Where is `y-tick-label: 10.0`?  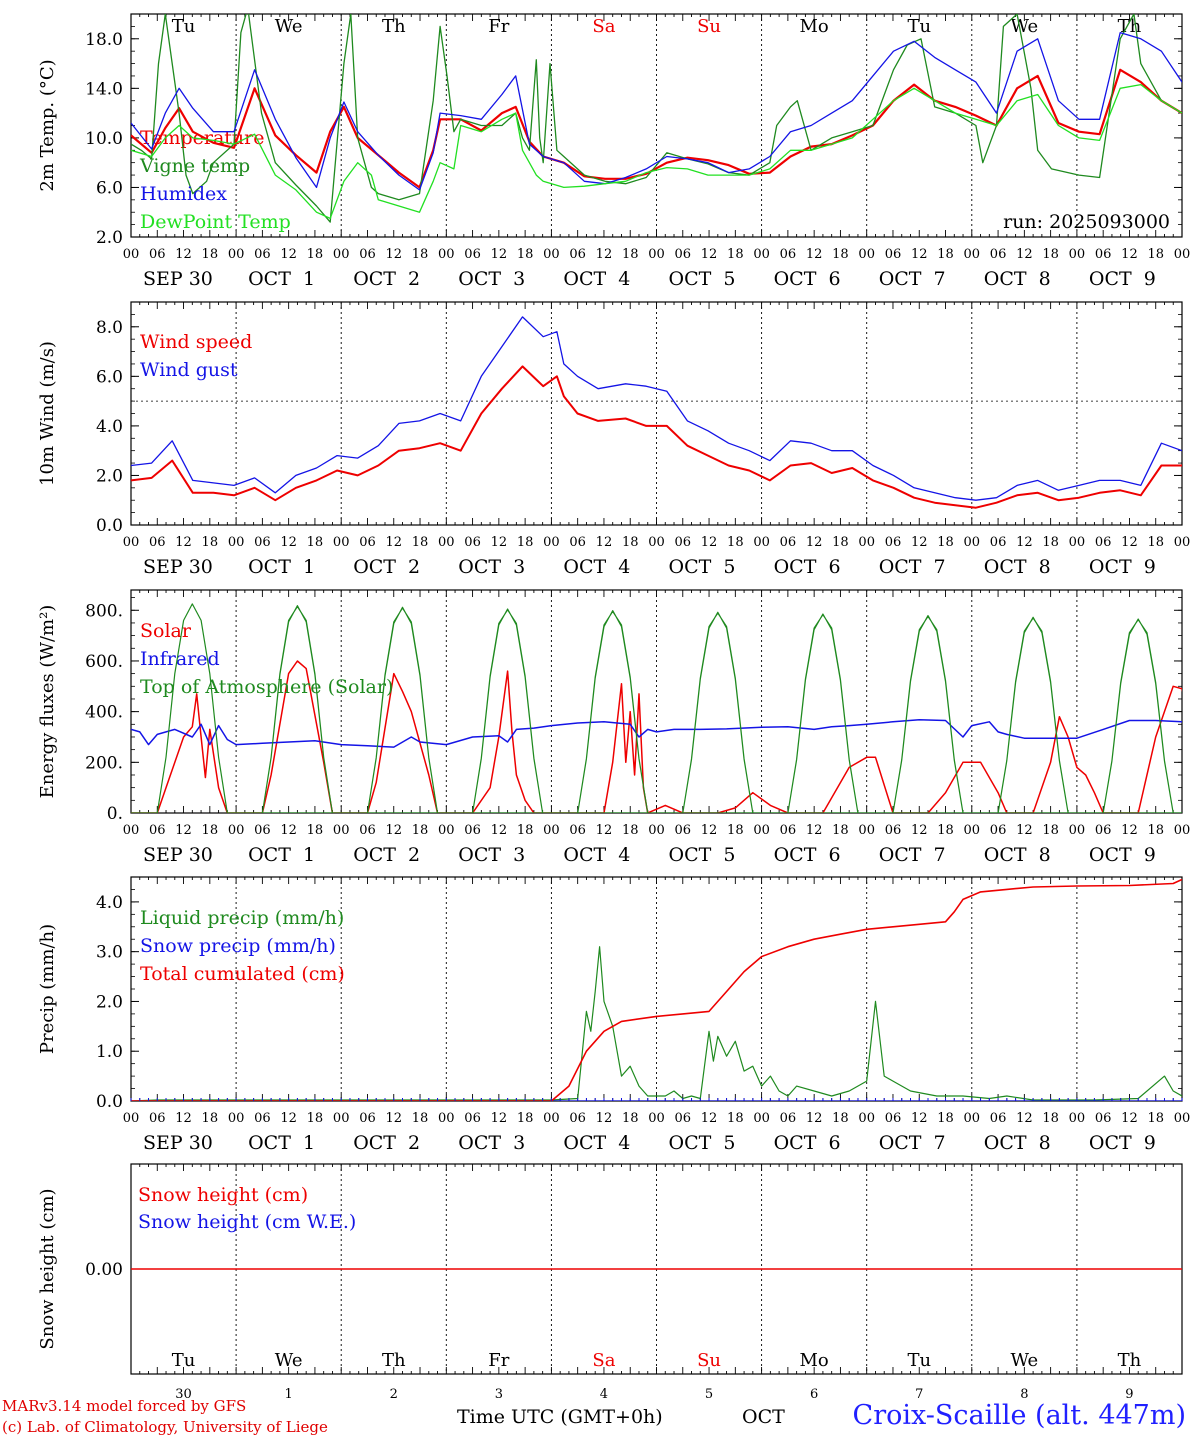 y-tick-label: 10.0 is located at coordinates (104, 139).